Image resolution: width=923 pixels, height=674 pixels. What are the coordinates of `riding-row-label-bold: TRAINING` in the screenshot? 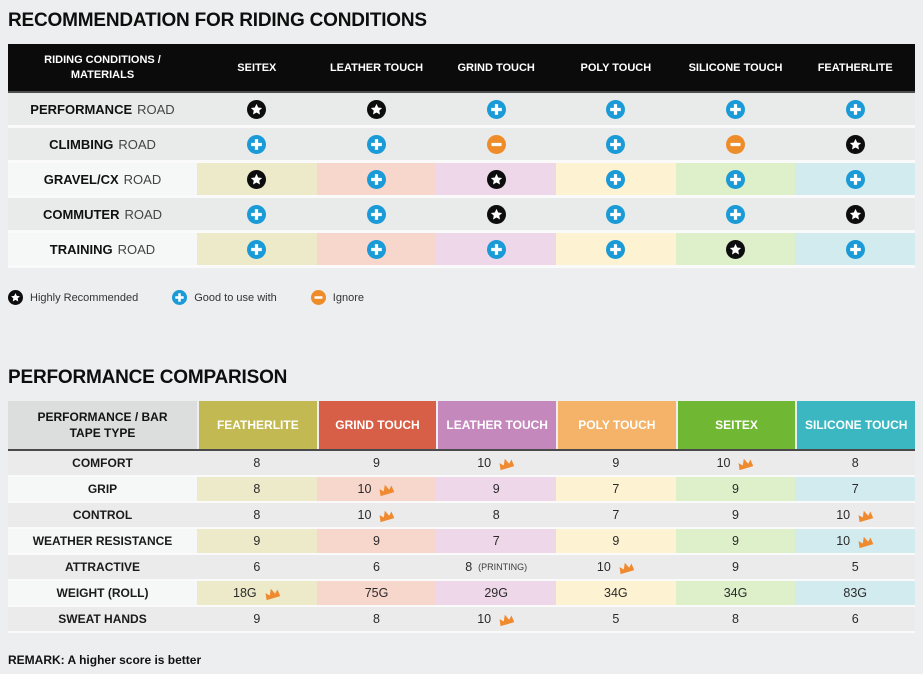 It's located at (81, 249).